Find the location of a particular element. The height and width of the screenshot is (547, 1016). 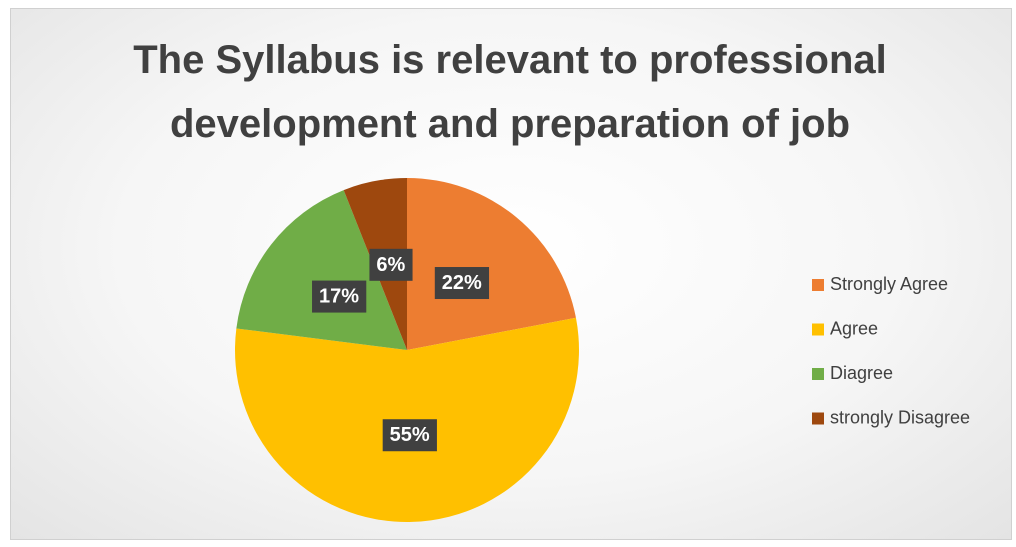

legend-label: Diagree is located at coordinates (861, 373).